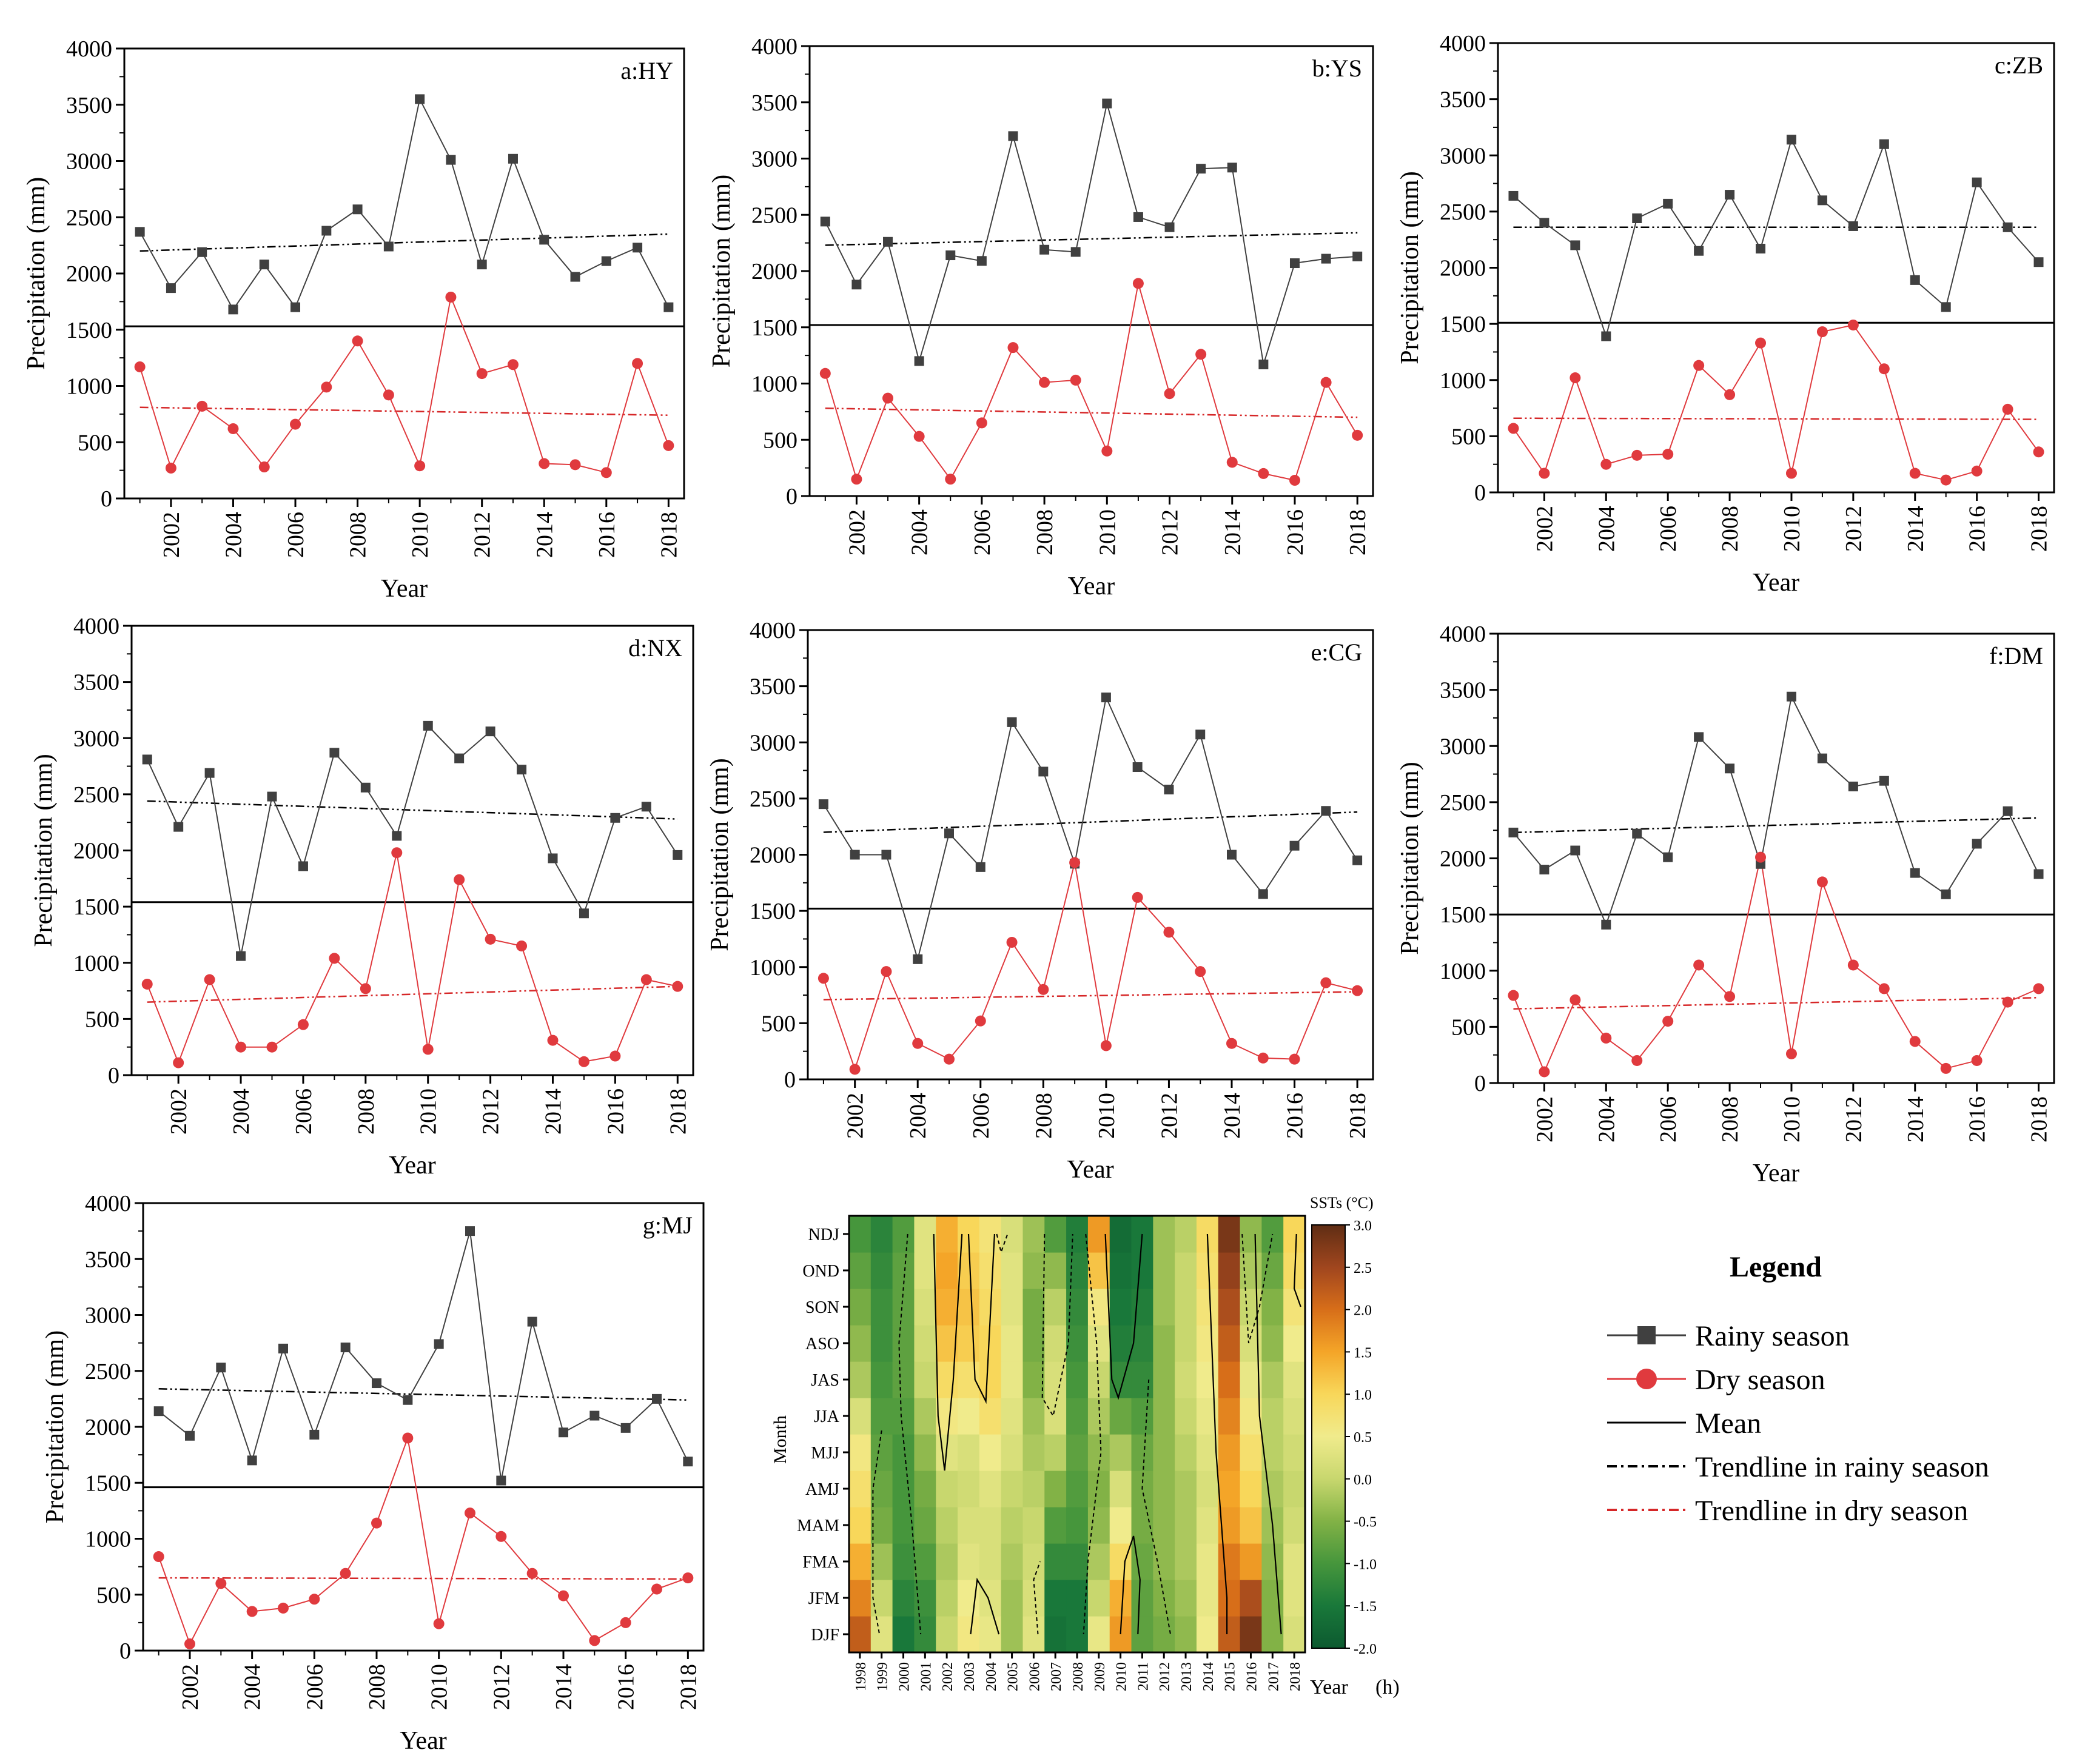 Image resolution: width=2085 pixels, height=1764 pixels. I want to click on x-tick-label: 2006, so click(982, 532).